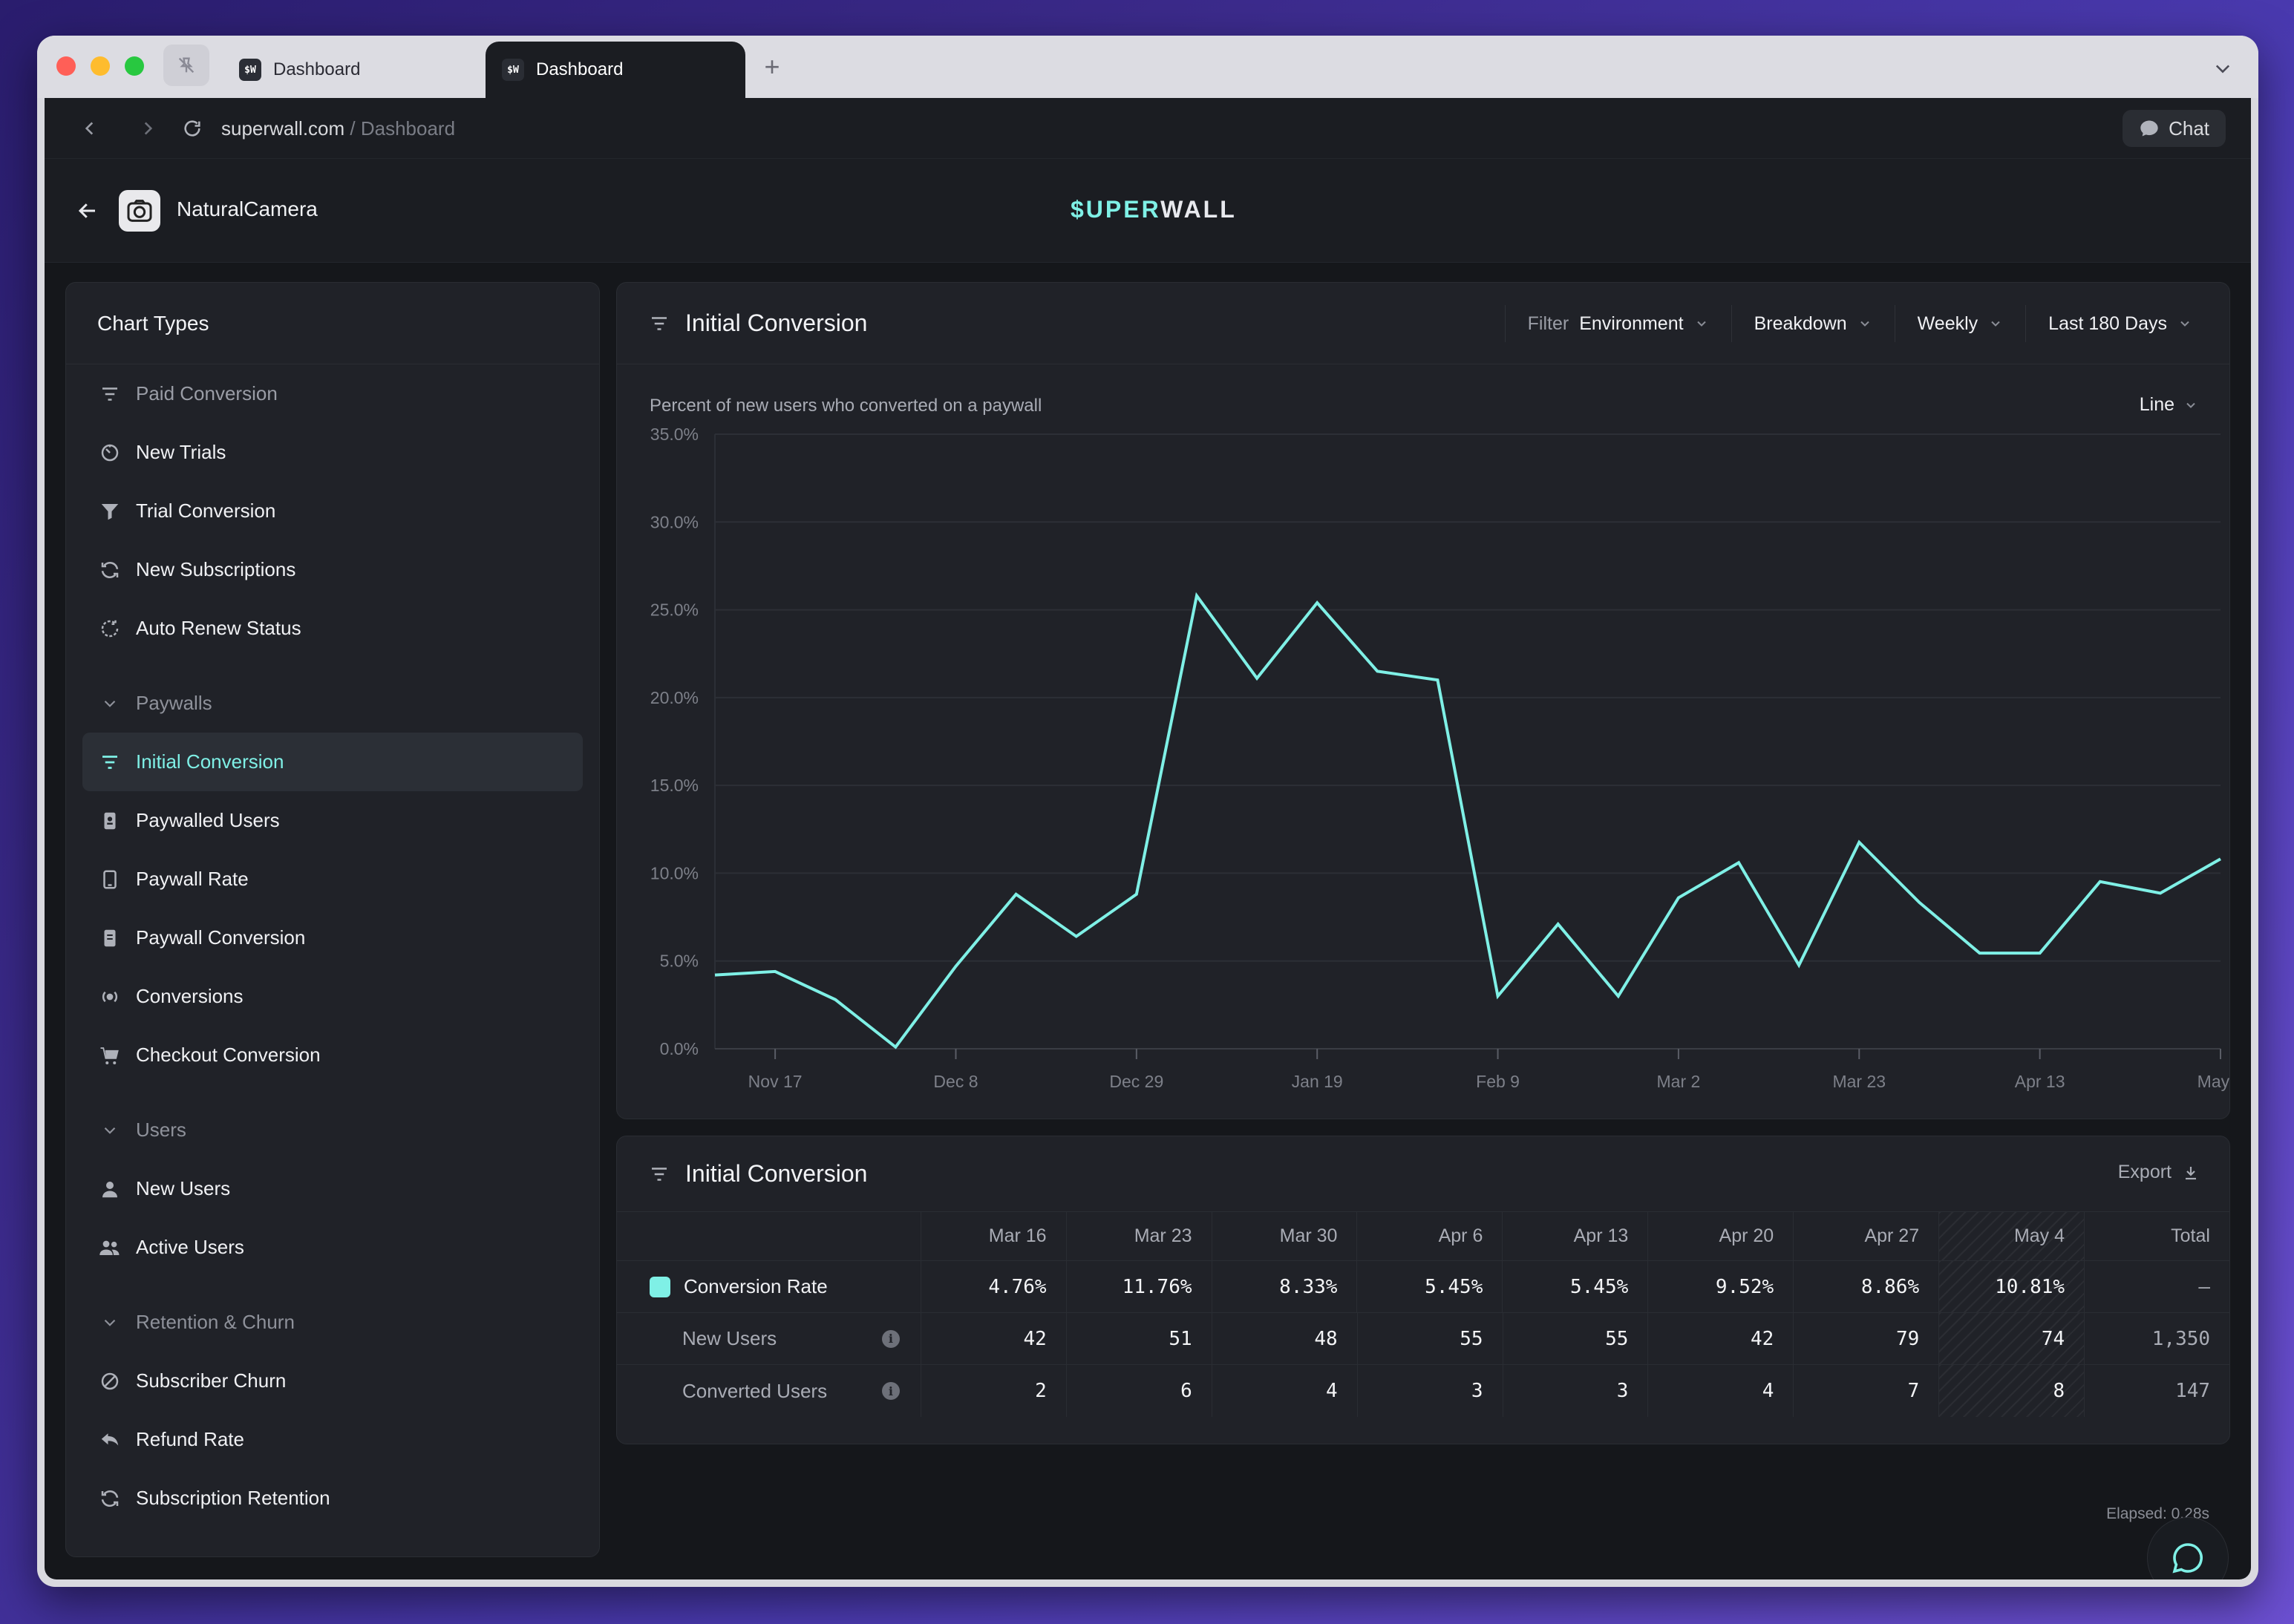 The width and height of the screenshot is (2294, 1624). Describe the element at coordinates (332, 453) in the screenshot. I see `sidebar-item-new-trials: New Trials` at that location.